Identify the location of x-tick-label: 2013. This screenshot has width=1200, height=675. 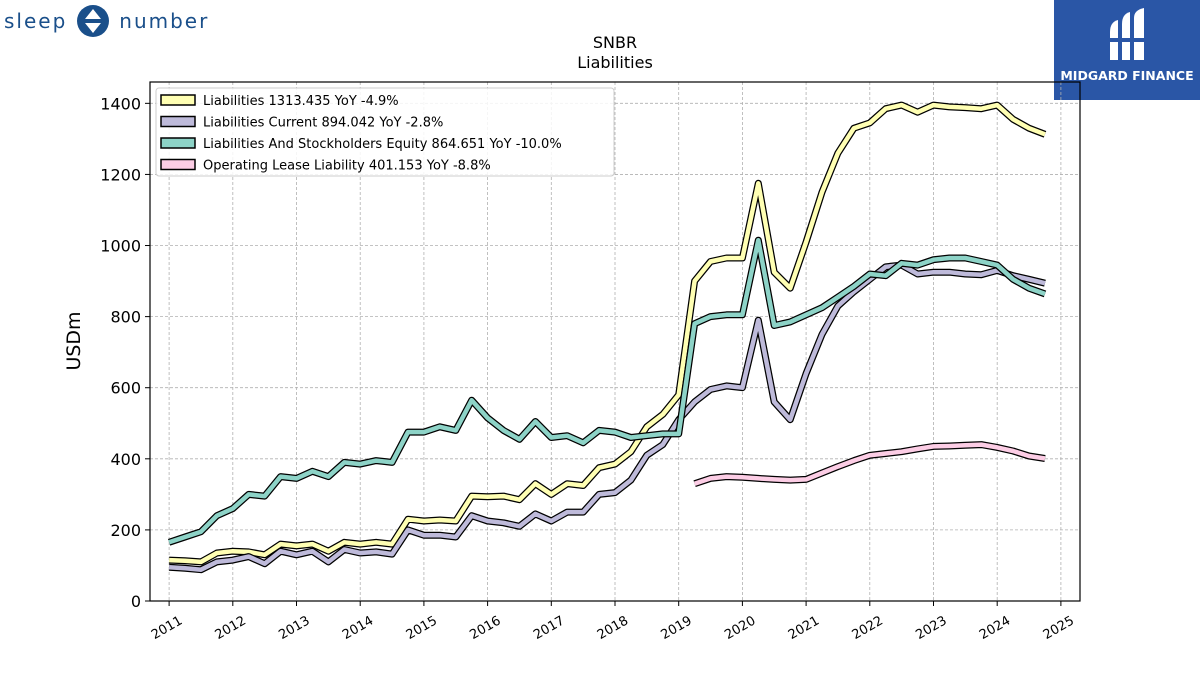
(294, 628).